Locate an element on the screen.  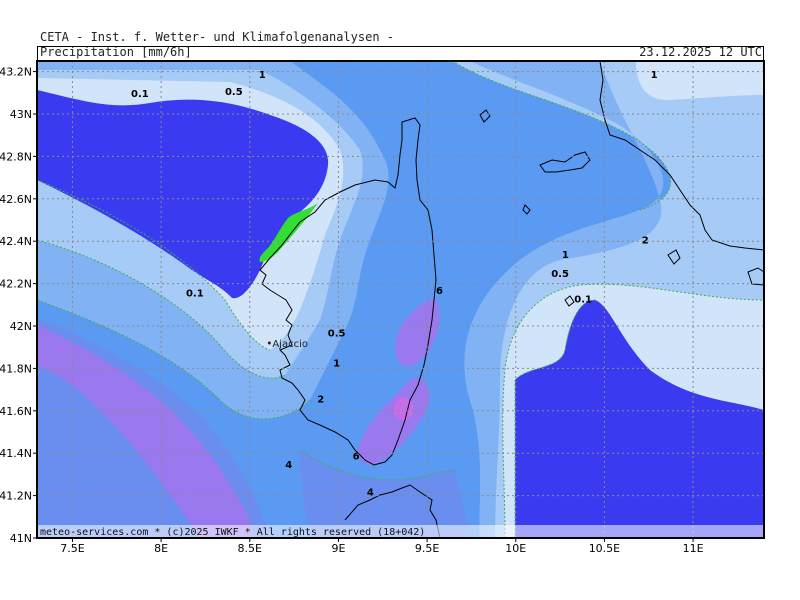
tuscany-coast is located at coordinates (681, 156).